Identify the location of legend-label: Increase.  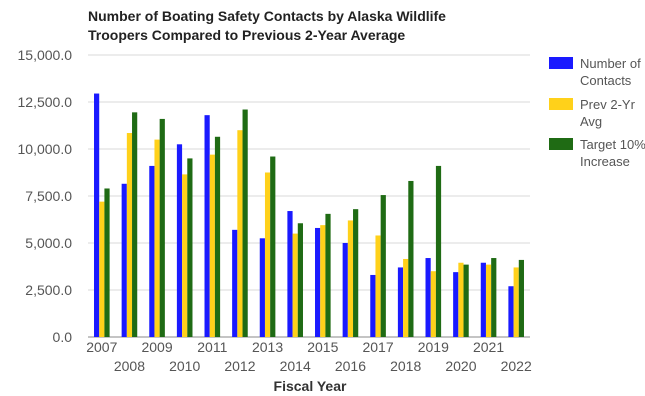
(605, 161).